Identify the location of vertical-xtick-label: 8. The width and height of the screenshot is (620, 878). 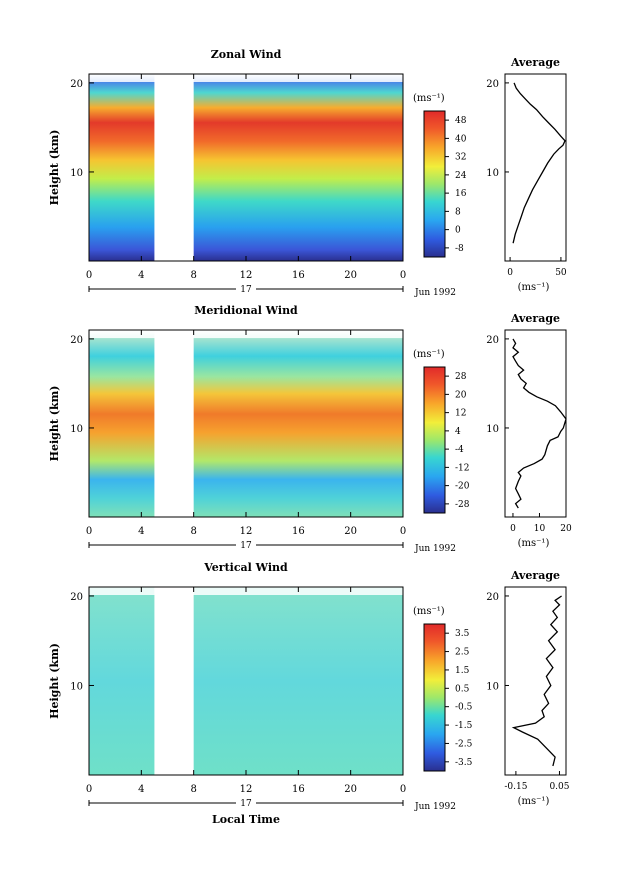
(193, 789).